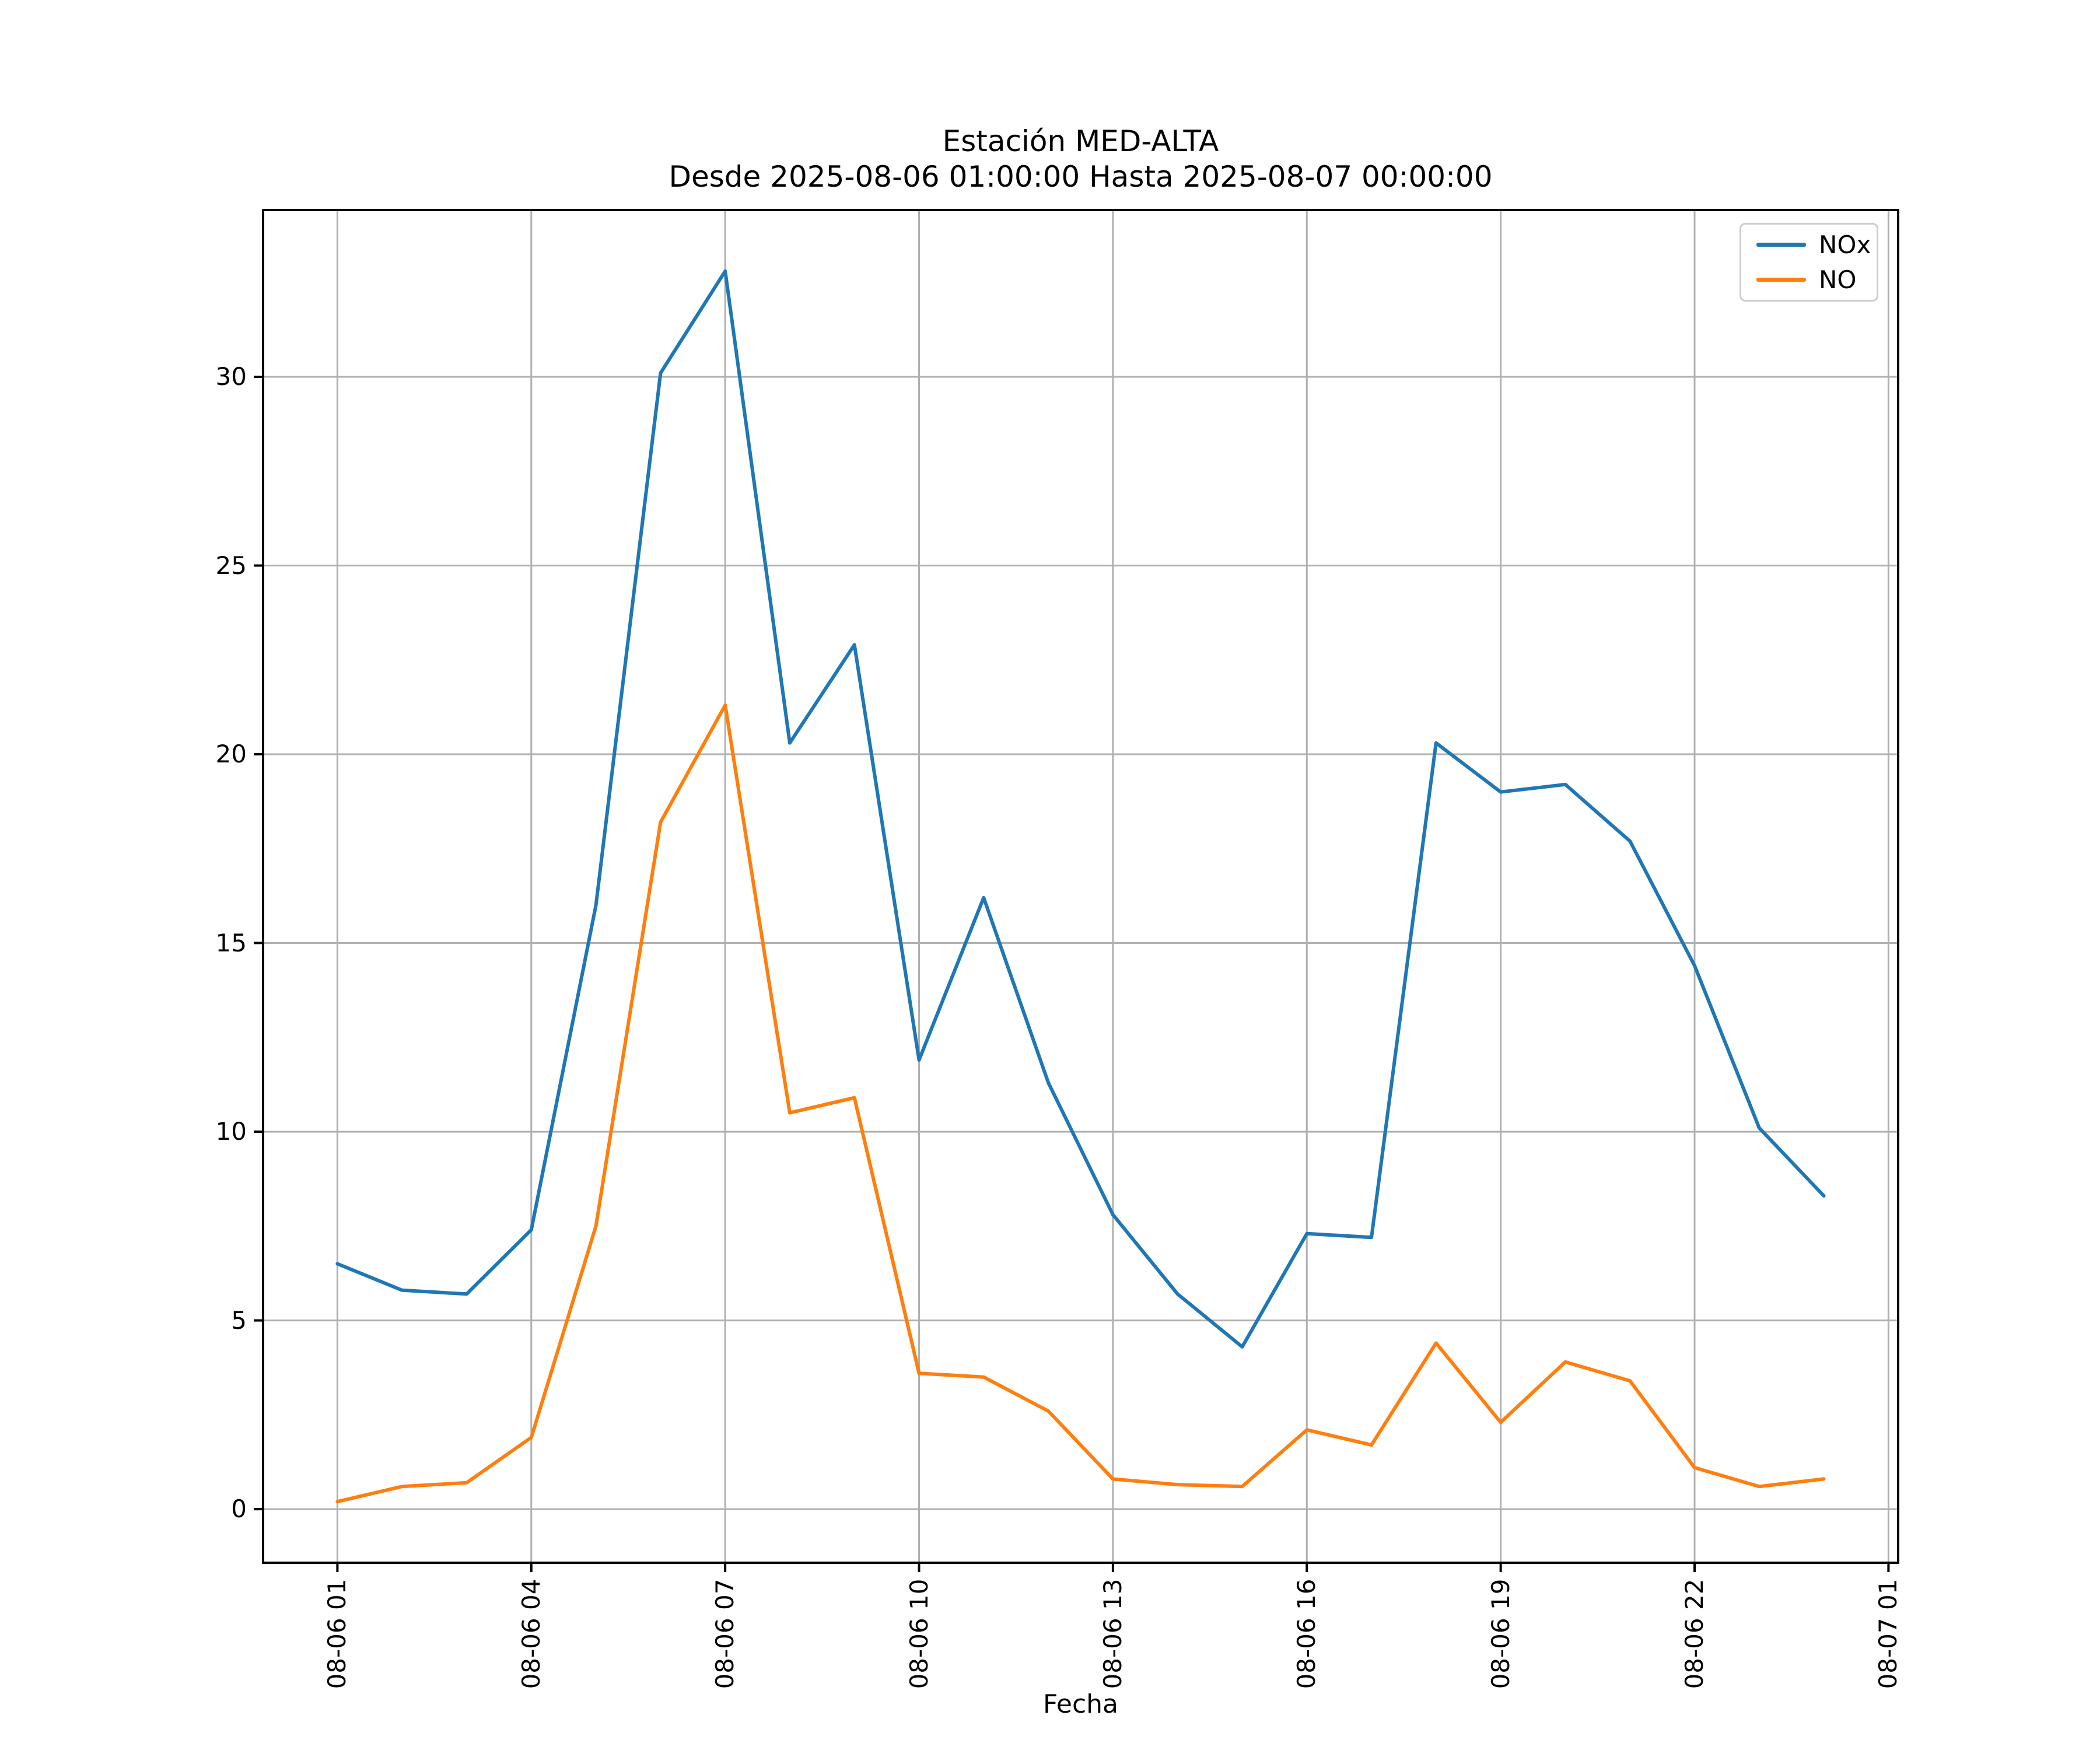  I want to click on x-tick-label: 08-06 10, so click(918, 1633).